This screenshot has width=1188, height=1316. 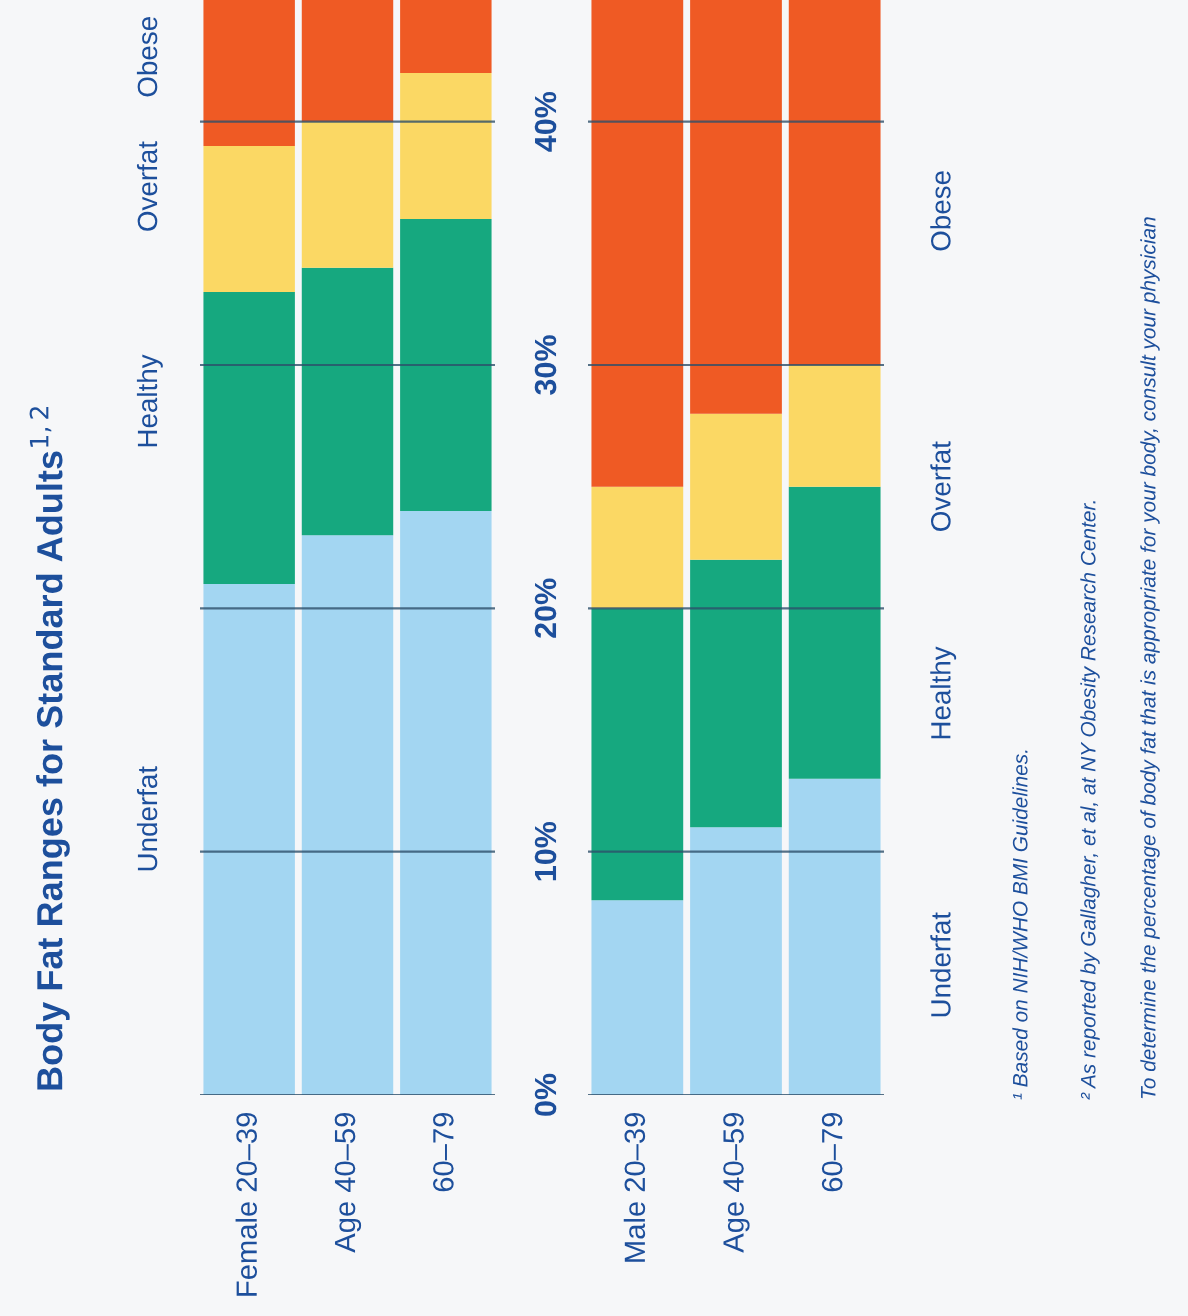 I want to click on y-tick-label: 40%, so click(x=545, y=121).